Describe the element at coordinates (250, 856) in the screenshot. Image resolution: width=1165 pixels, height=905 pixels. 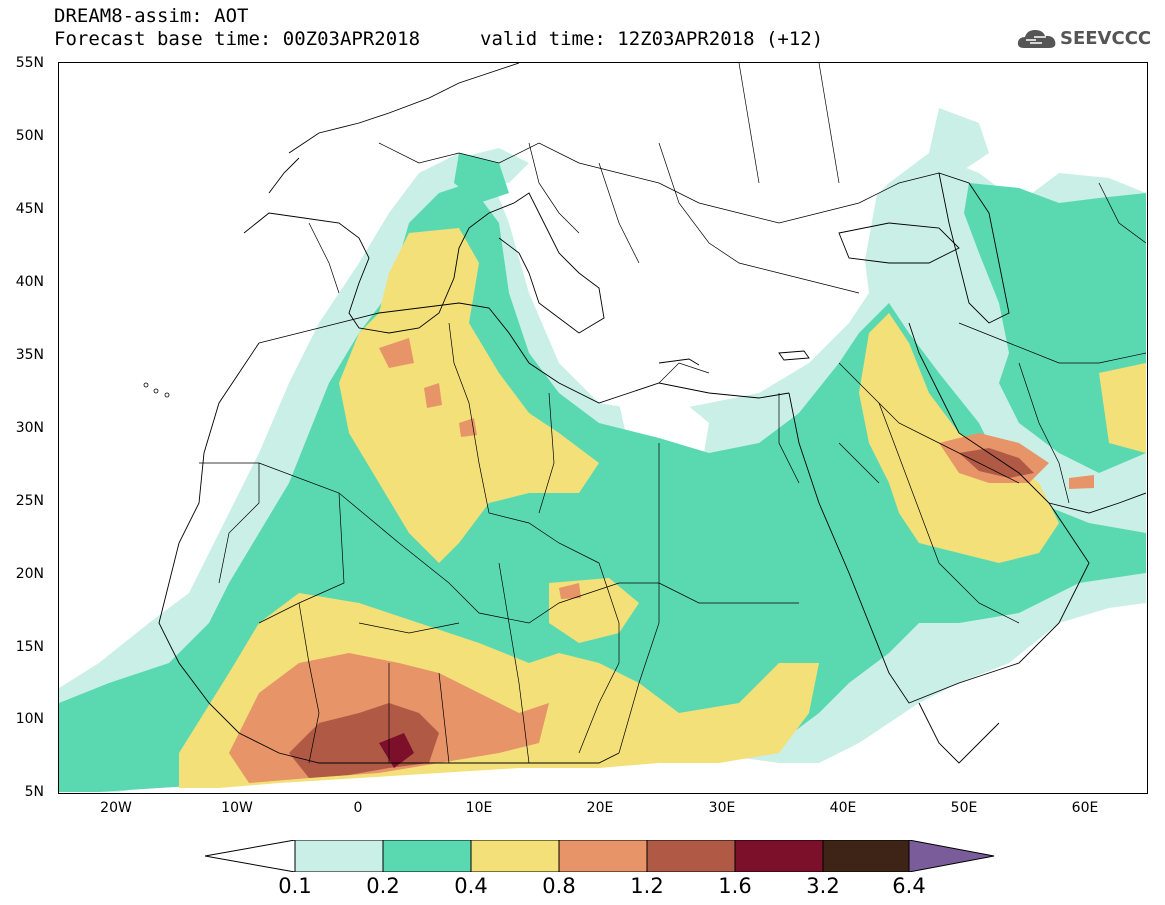
I see `colorbar-segment-below` at that location.